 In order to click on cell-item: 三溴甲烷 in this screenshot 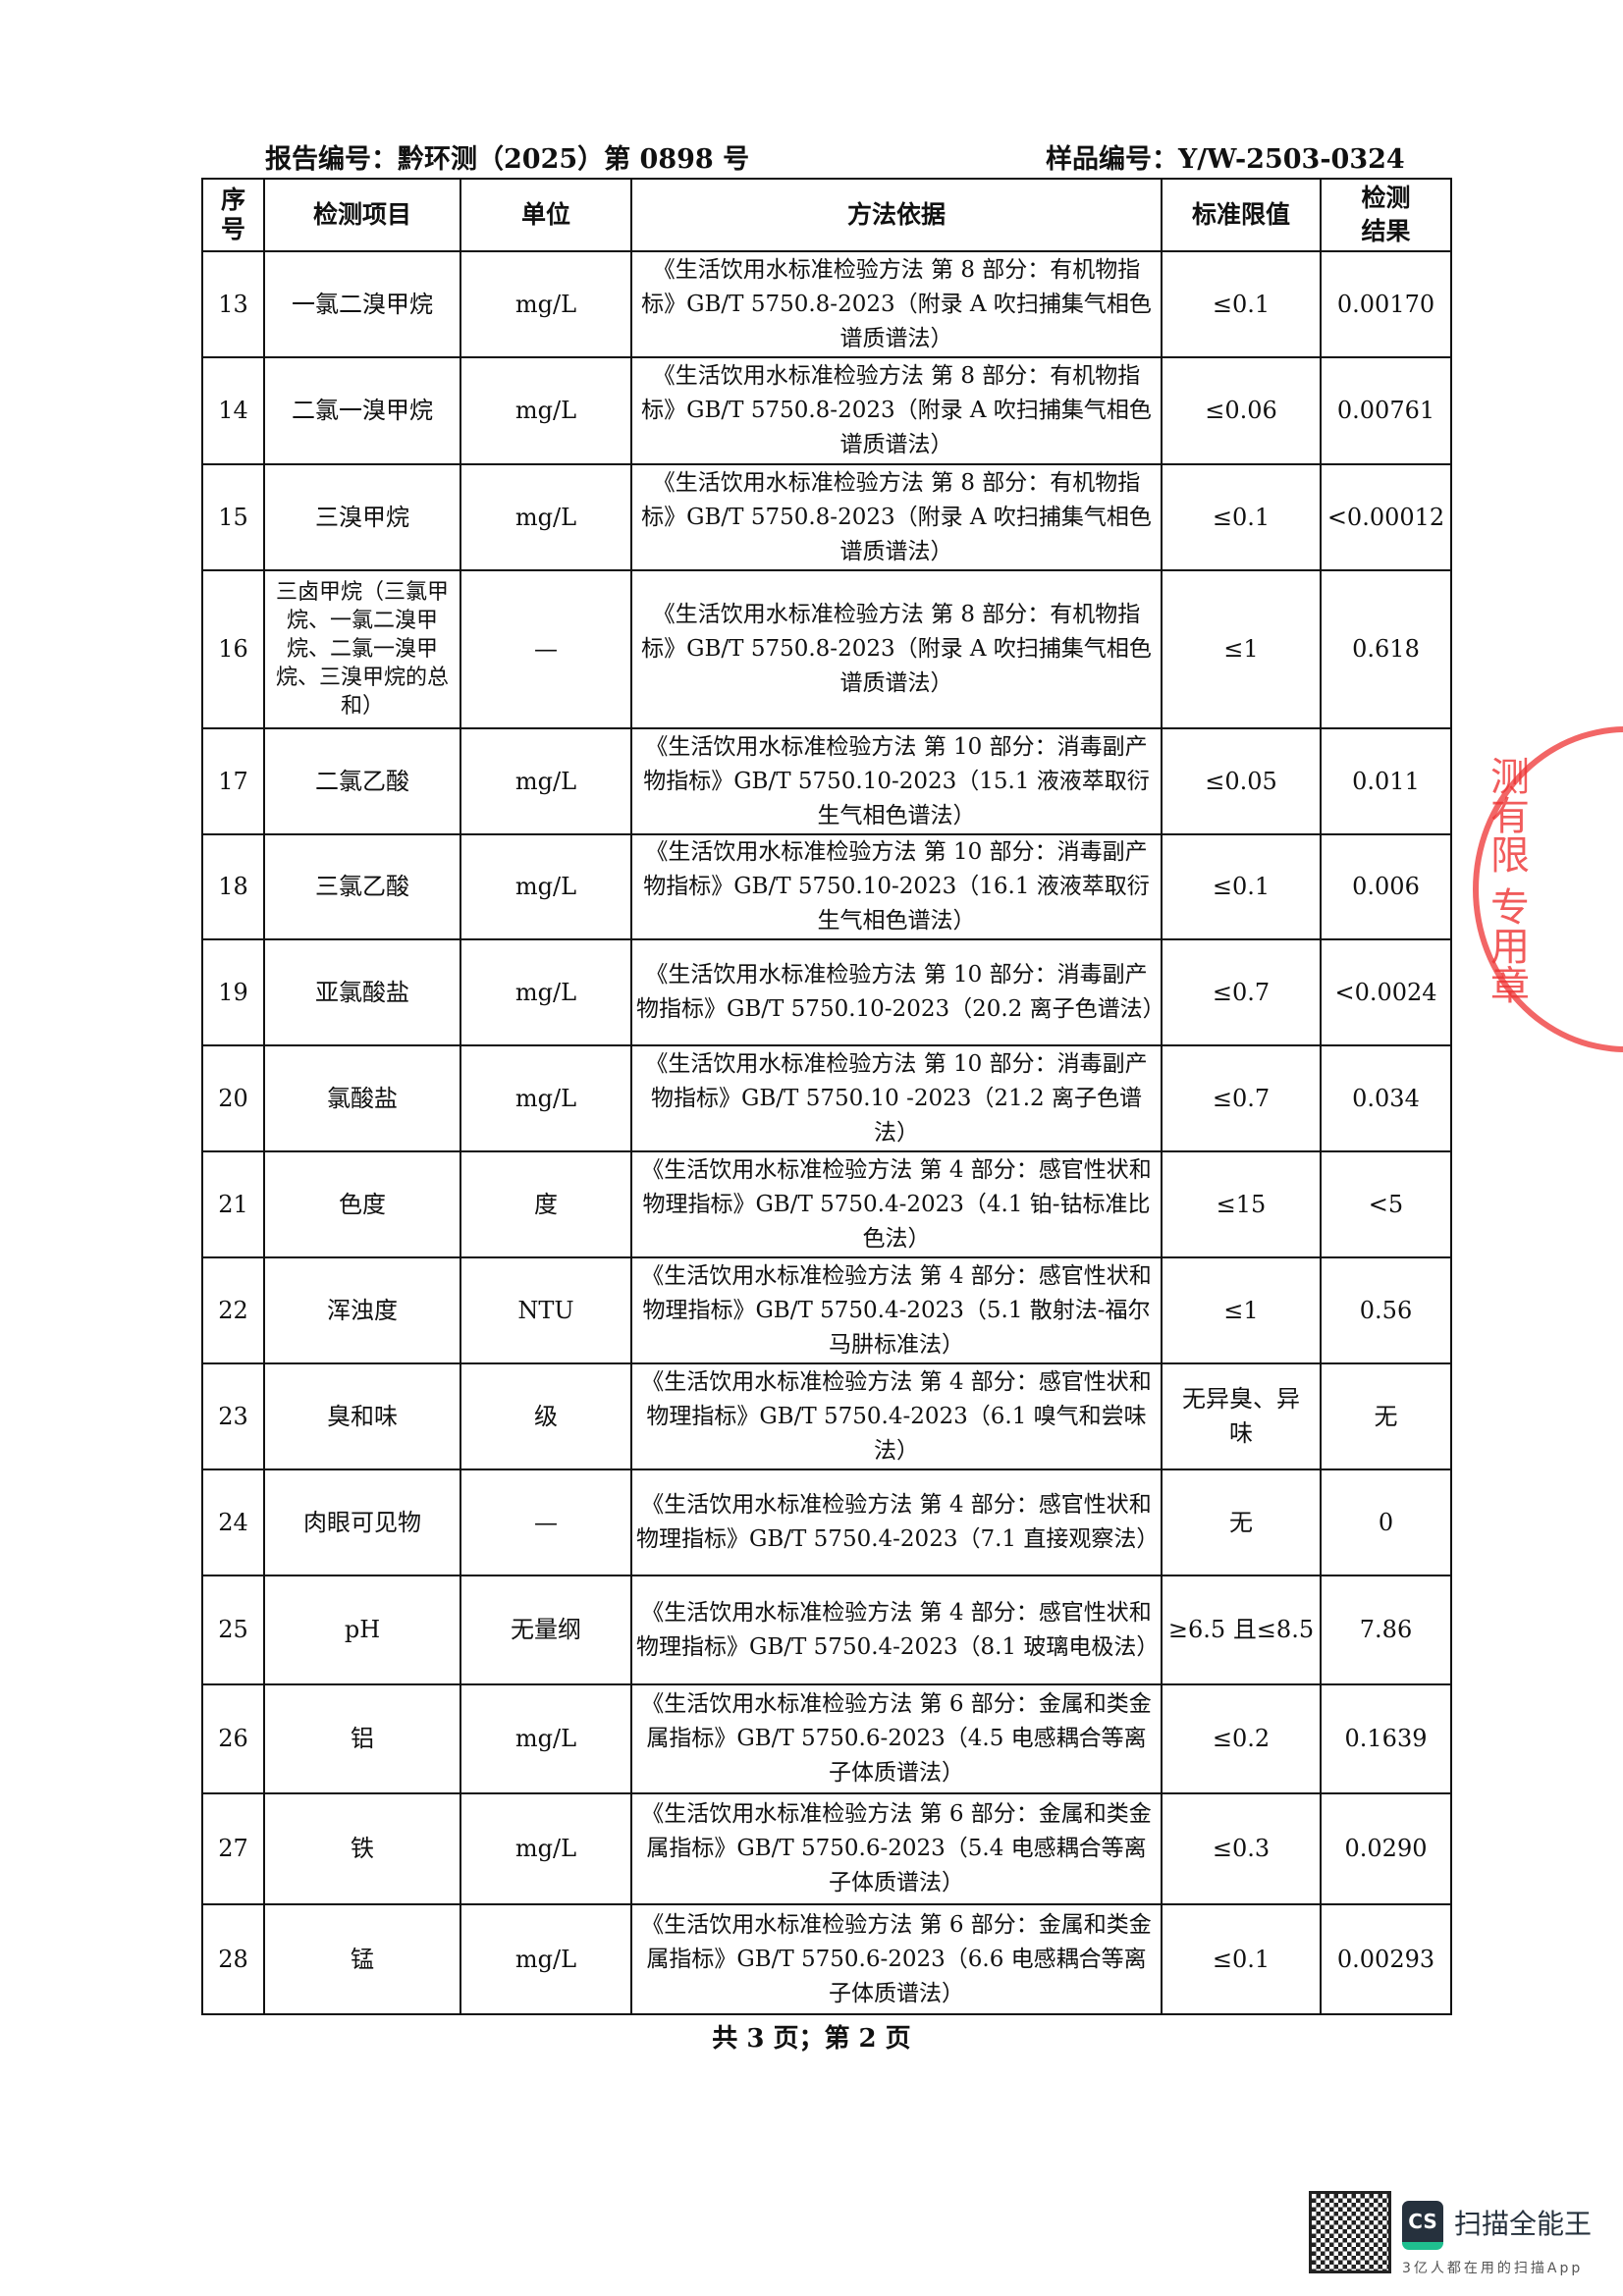, I will do `click(362, 517)`.